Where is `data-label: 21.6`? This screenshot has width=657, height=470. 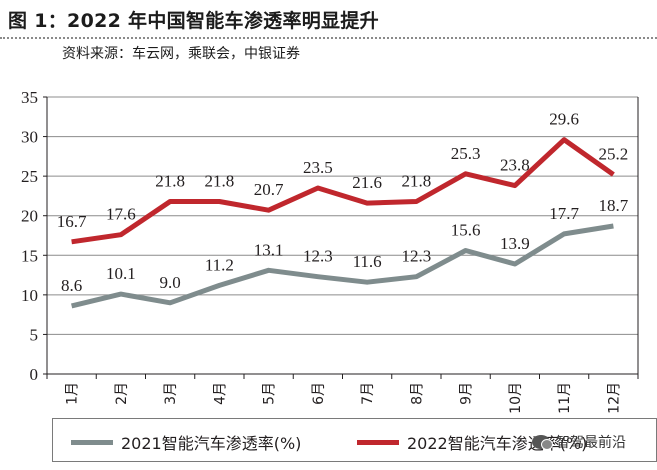 data-label: 21.6 is located at coordinates (367, 182).